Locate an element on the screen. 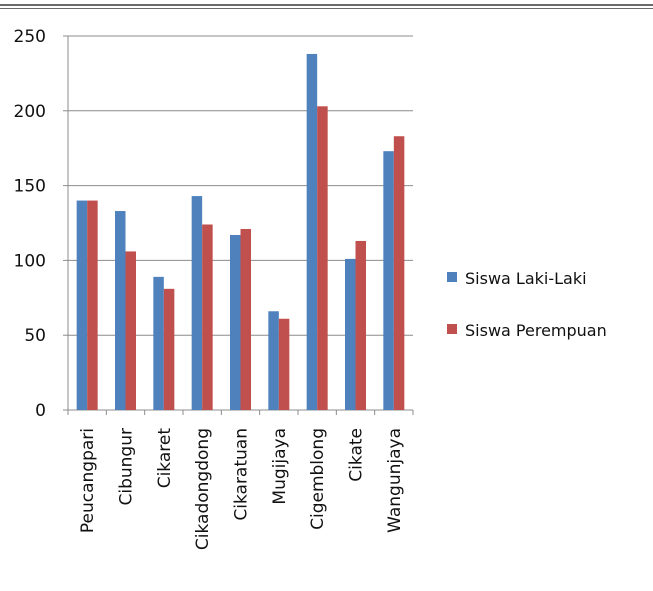 The image size is (653, 591). legend-label: Siswa Perempuan is located at coordinates (536, 330).